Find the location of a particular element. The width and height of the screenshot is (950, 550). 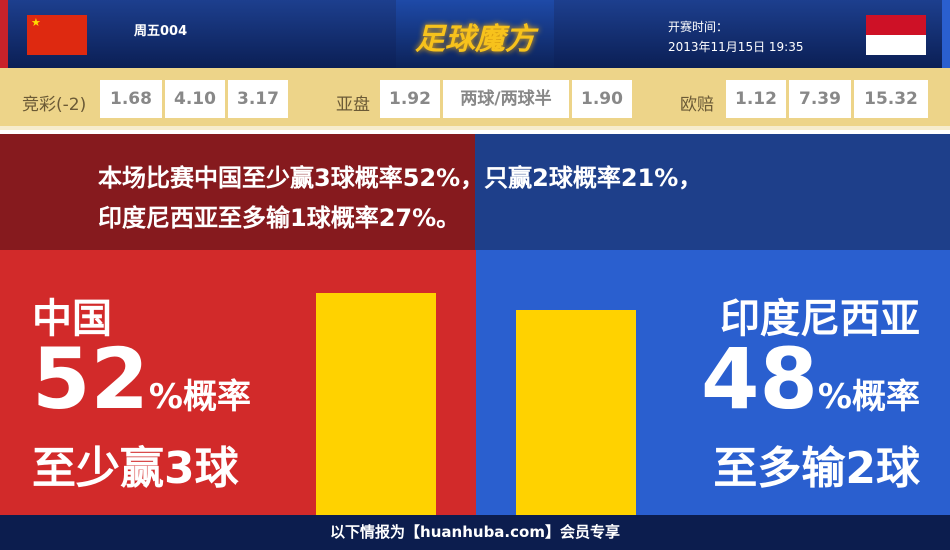

jingcai-label: 竞彩(-2) is located at coordinates (54, 105).